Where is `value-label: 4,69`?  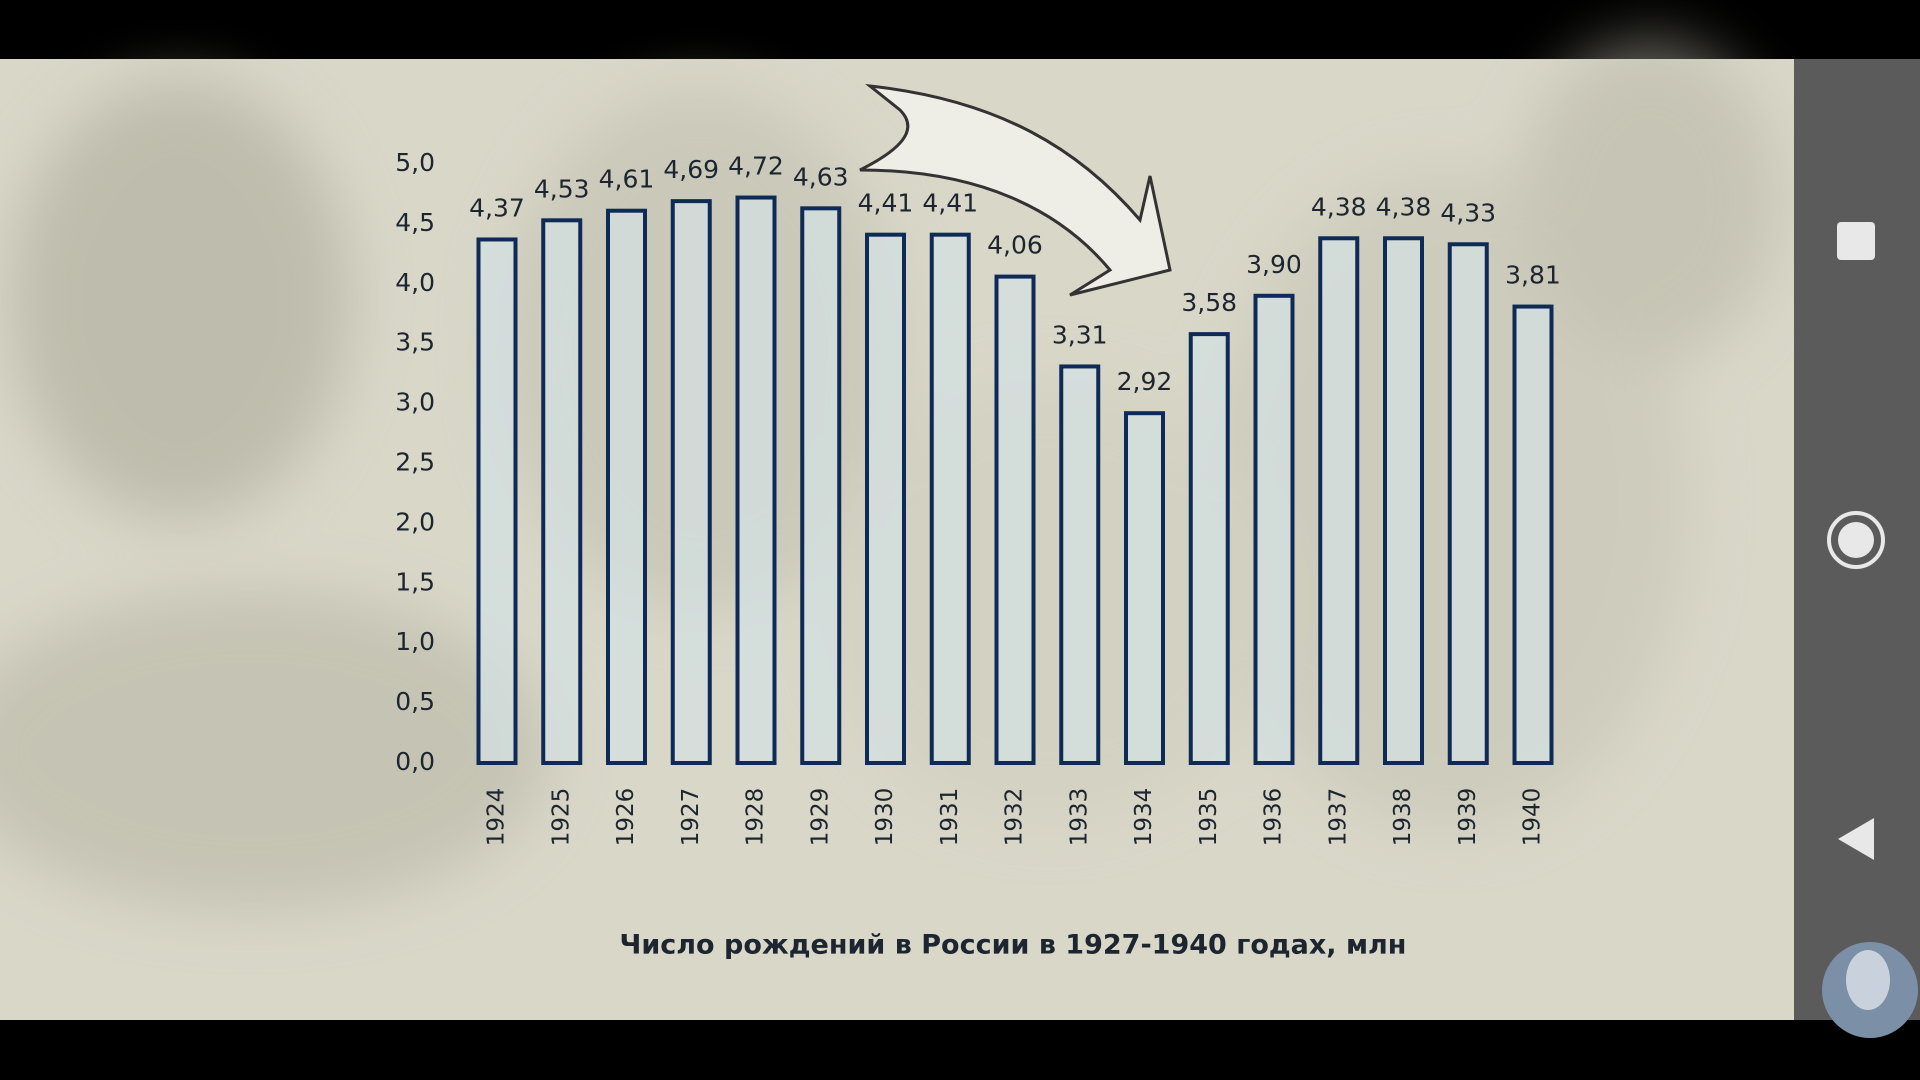
value-label: 4,69 is located at coordinates (691, 169).